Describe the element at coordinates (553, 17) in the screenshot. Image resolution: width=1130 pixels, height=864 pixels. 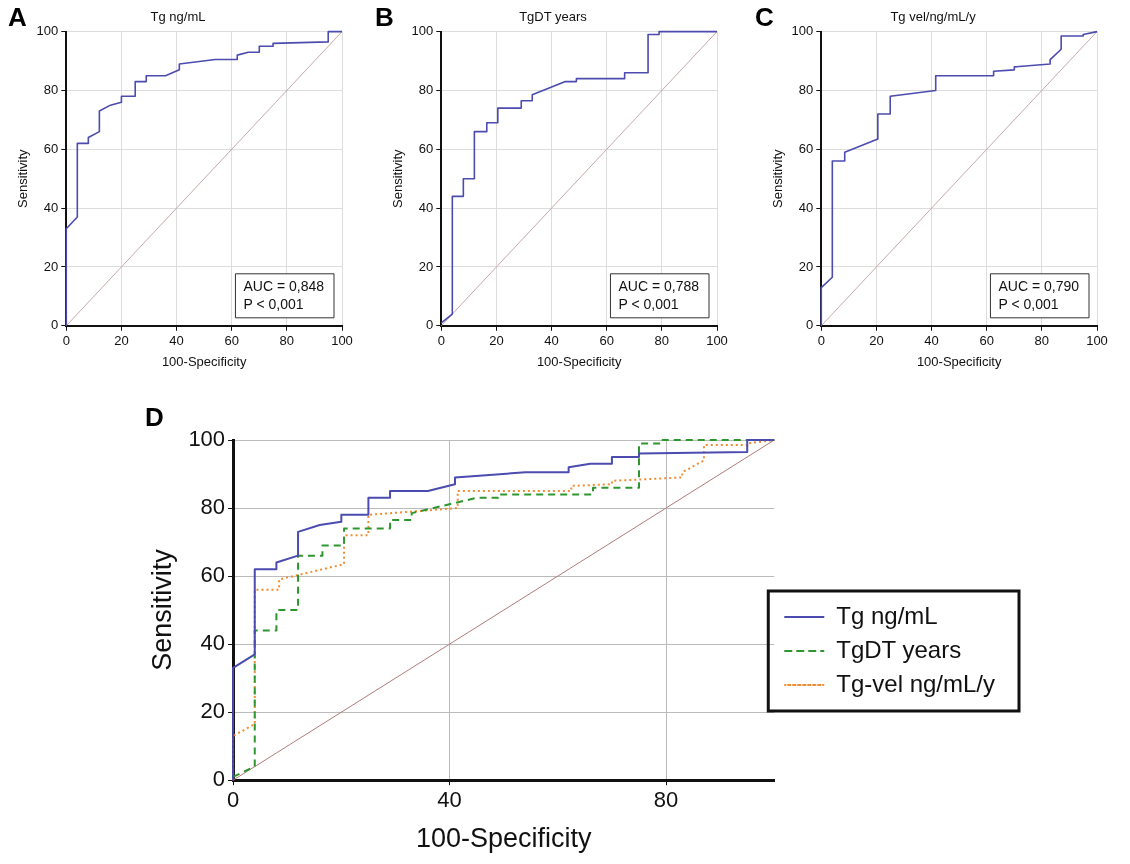
I see `chart-title: TgDT years` at that location.